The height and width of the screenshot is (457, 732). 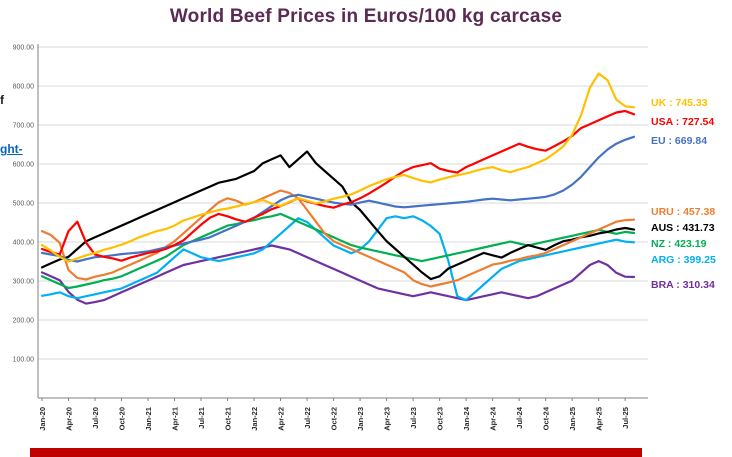 What do you see at coordinates (307, 418) in the screenshot?
I see `x-axis-label: Jul-22` at bounding box center [307, 418].